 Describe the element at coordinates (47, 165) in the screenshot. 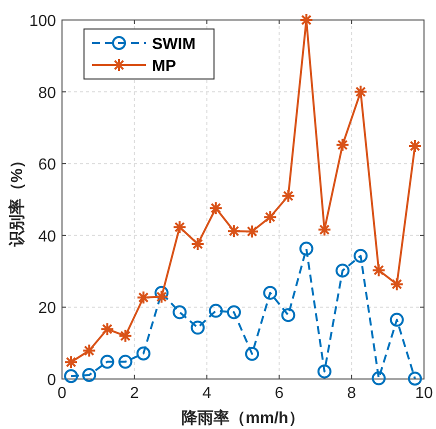

I see `y-tick-label: 60` at that location.